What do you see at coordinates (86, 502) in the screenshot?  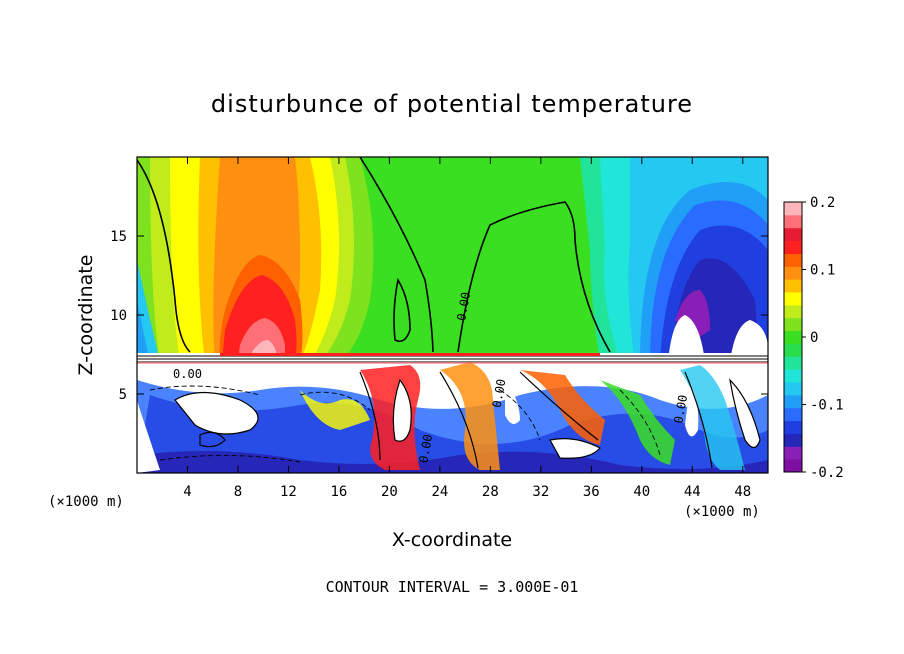 I see `x-unit-left: (×1000 m)` at bounding box center [86, 502].